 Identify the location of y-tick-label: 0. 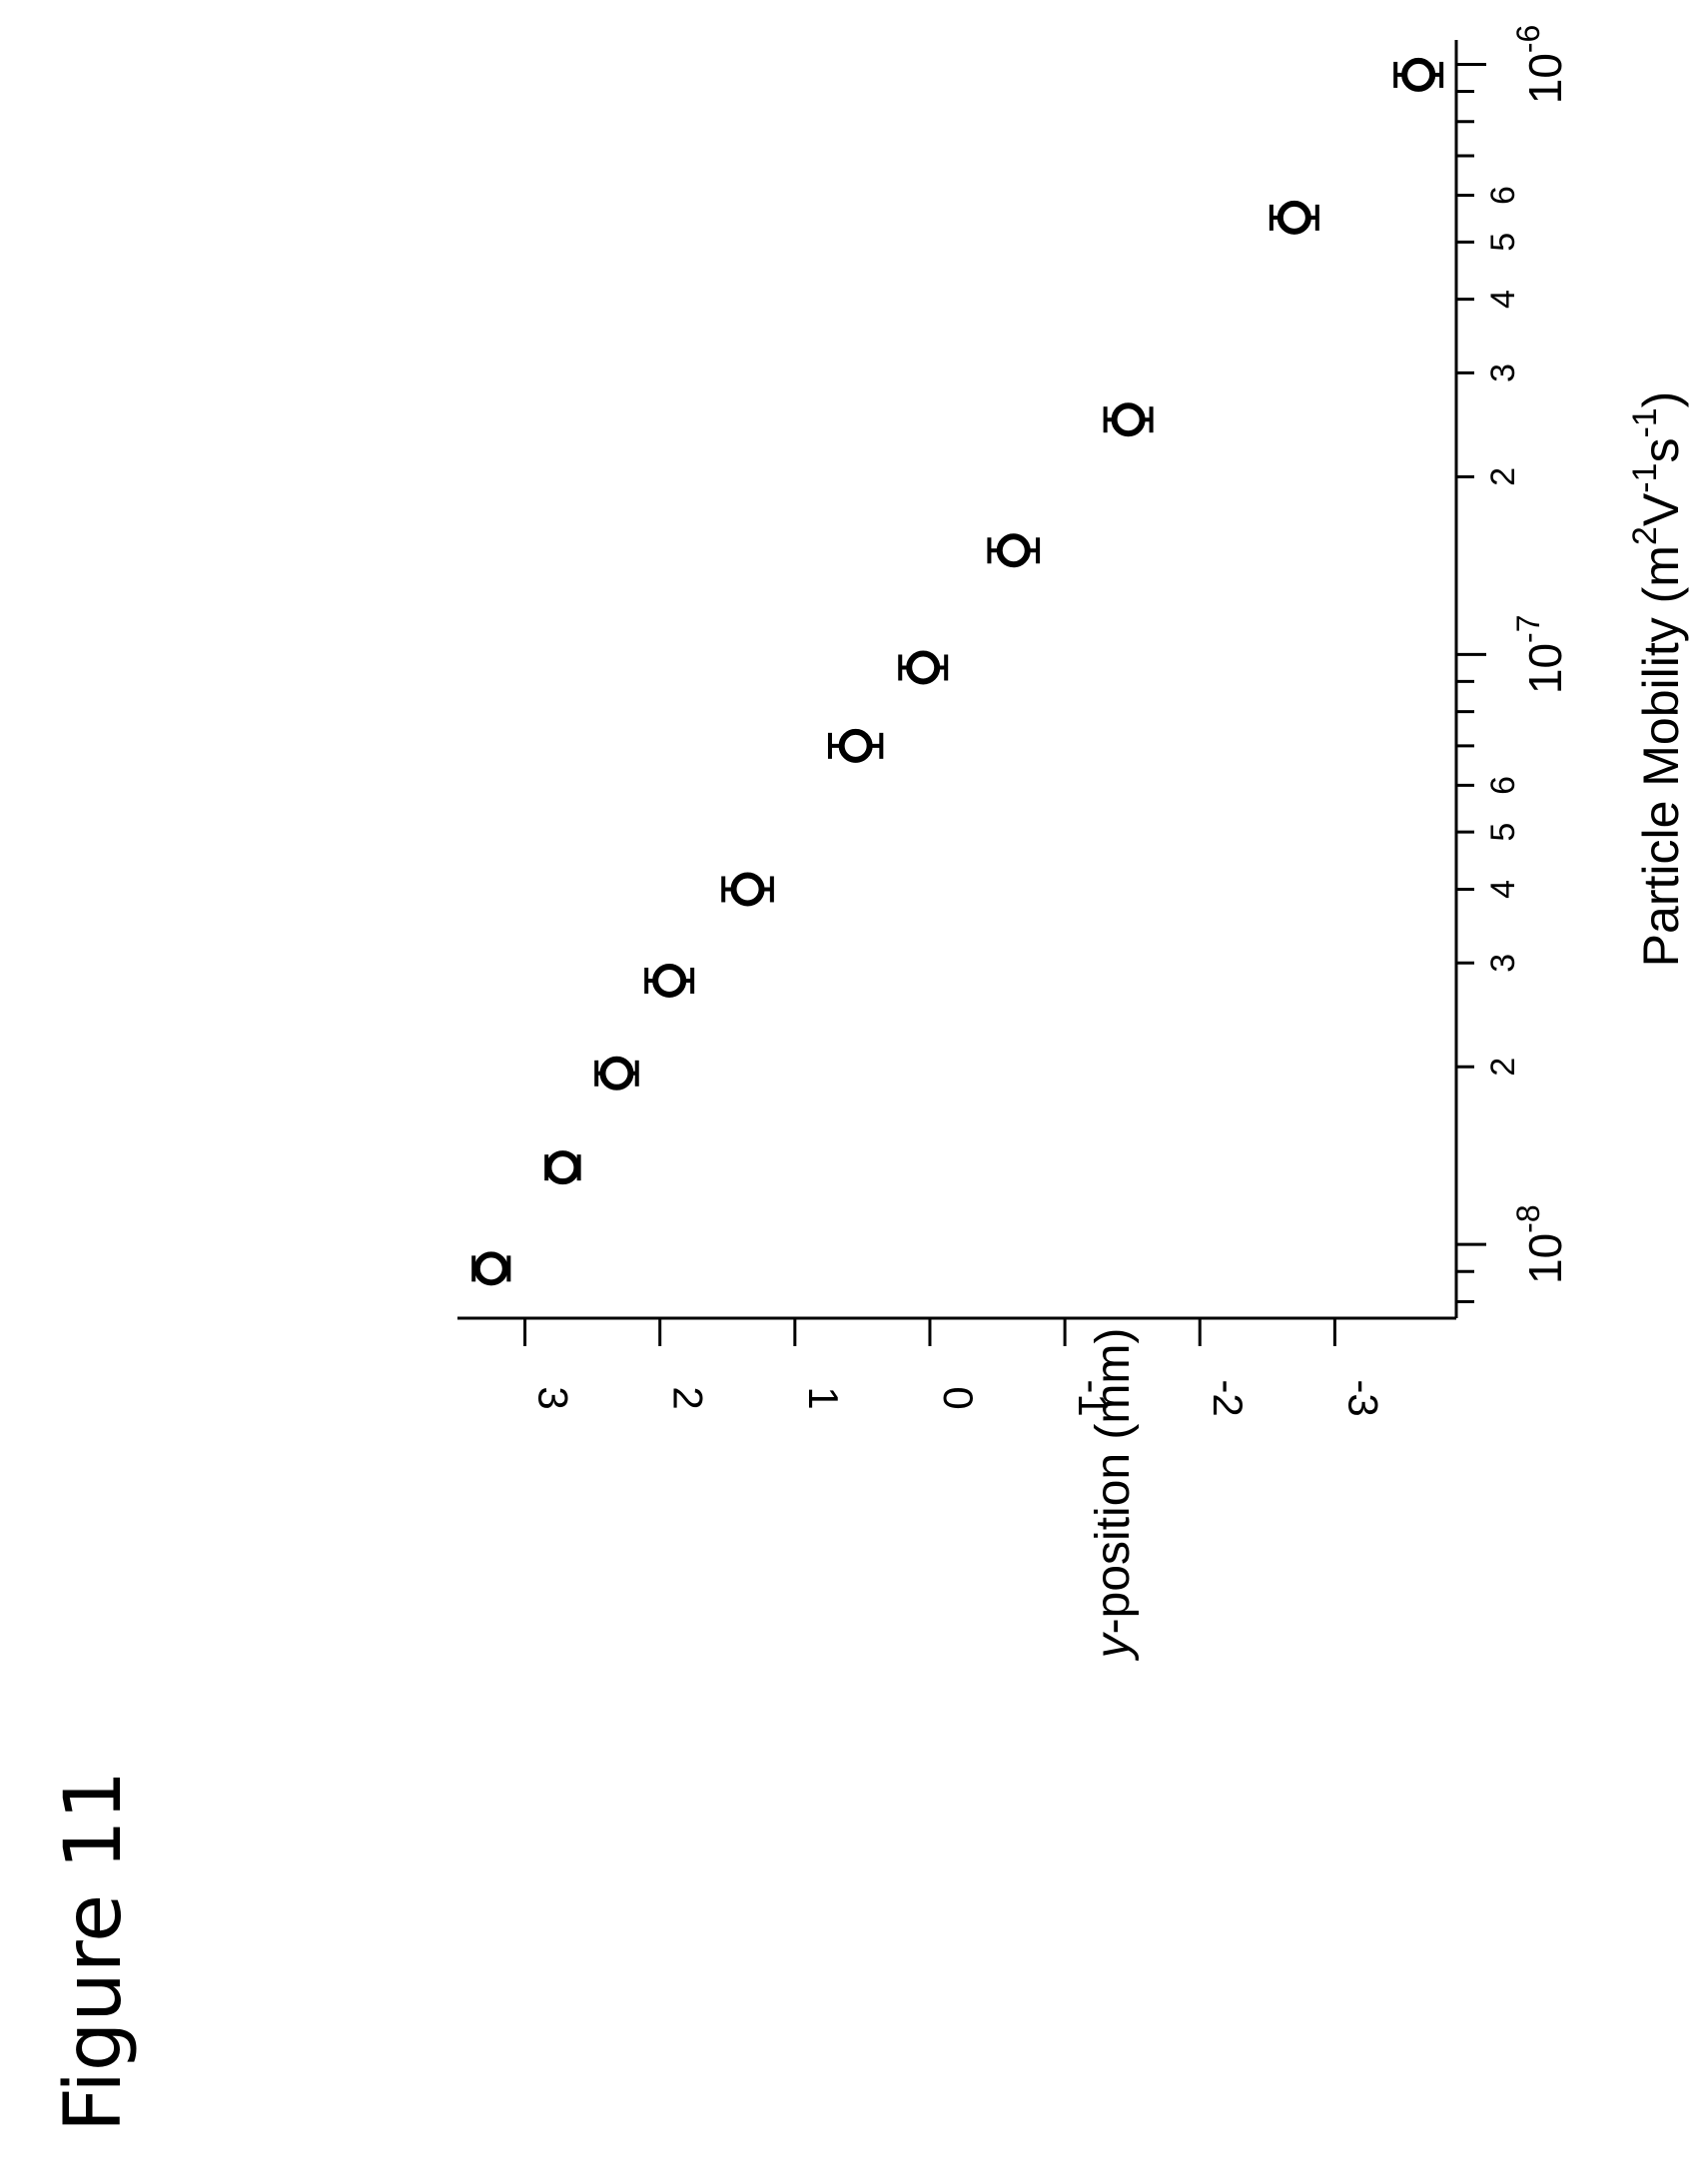
(958, 1397).